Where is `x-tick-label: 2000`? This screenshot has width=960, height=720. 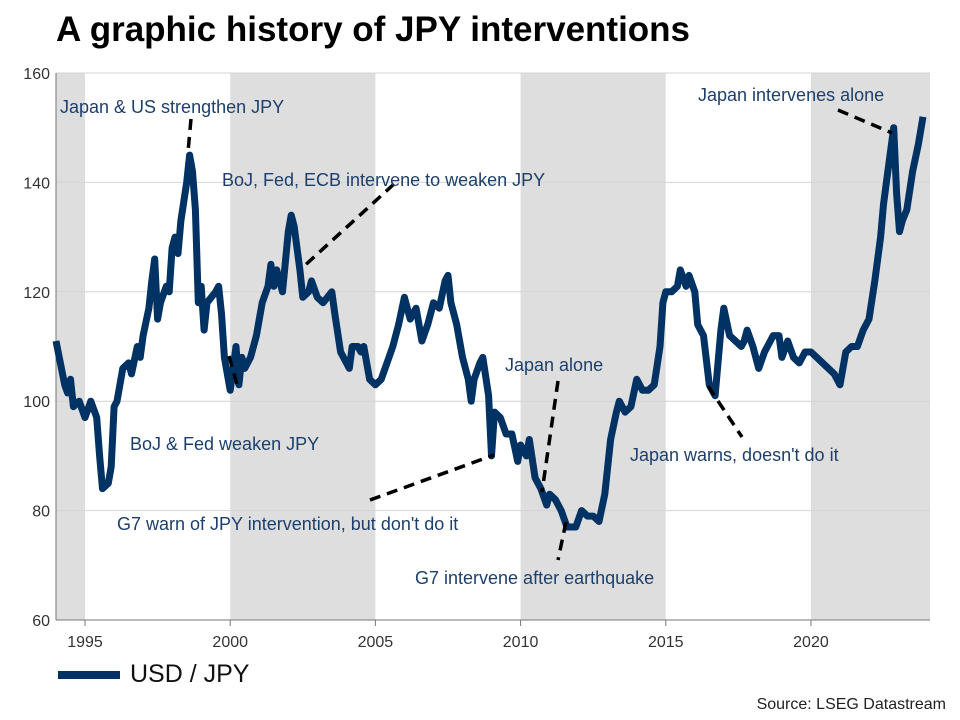
x-tick-label: 2000 is located at coordinates (230, 642).